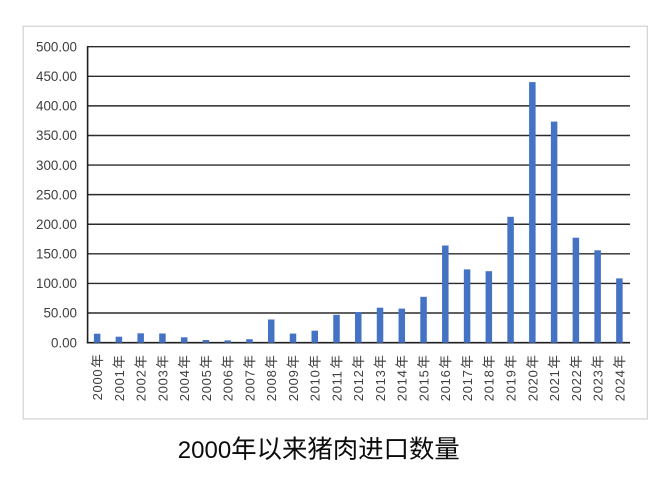  What do you see at coordinates (249, 385) in the screenshot?
I see `svg-text: 2007` at bounding box center [249, 385].